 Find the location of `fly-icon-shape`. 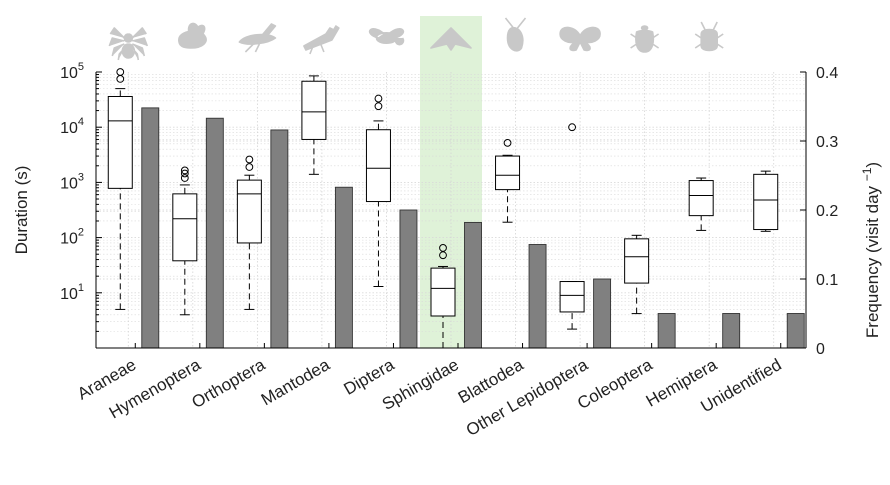

fly-icon-shape is located at coordinates (386, 37).